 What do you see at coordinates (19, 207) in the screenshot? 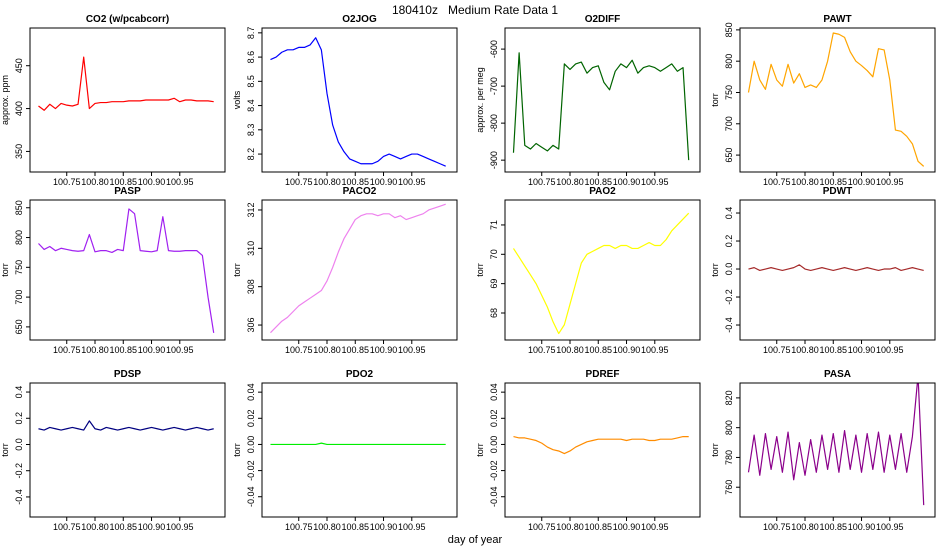
I see `y-tick-label: 850` at bounding box center [19, 207].